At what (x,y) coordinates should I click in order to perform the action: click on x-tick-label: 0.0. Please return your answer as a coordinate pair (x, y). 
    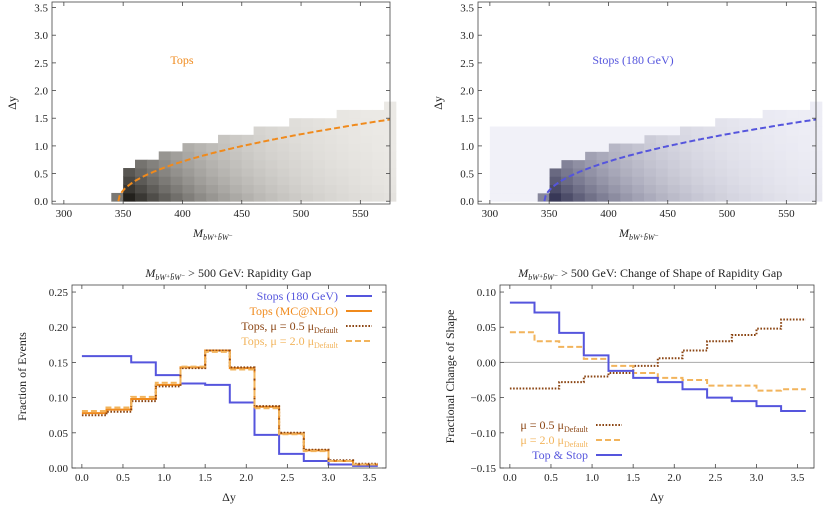
    Looking at the image, I should click on (510, 478).